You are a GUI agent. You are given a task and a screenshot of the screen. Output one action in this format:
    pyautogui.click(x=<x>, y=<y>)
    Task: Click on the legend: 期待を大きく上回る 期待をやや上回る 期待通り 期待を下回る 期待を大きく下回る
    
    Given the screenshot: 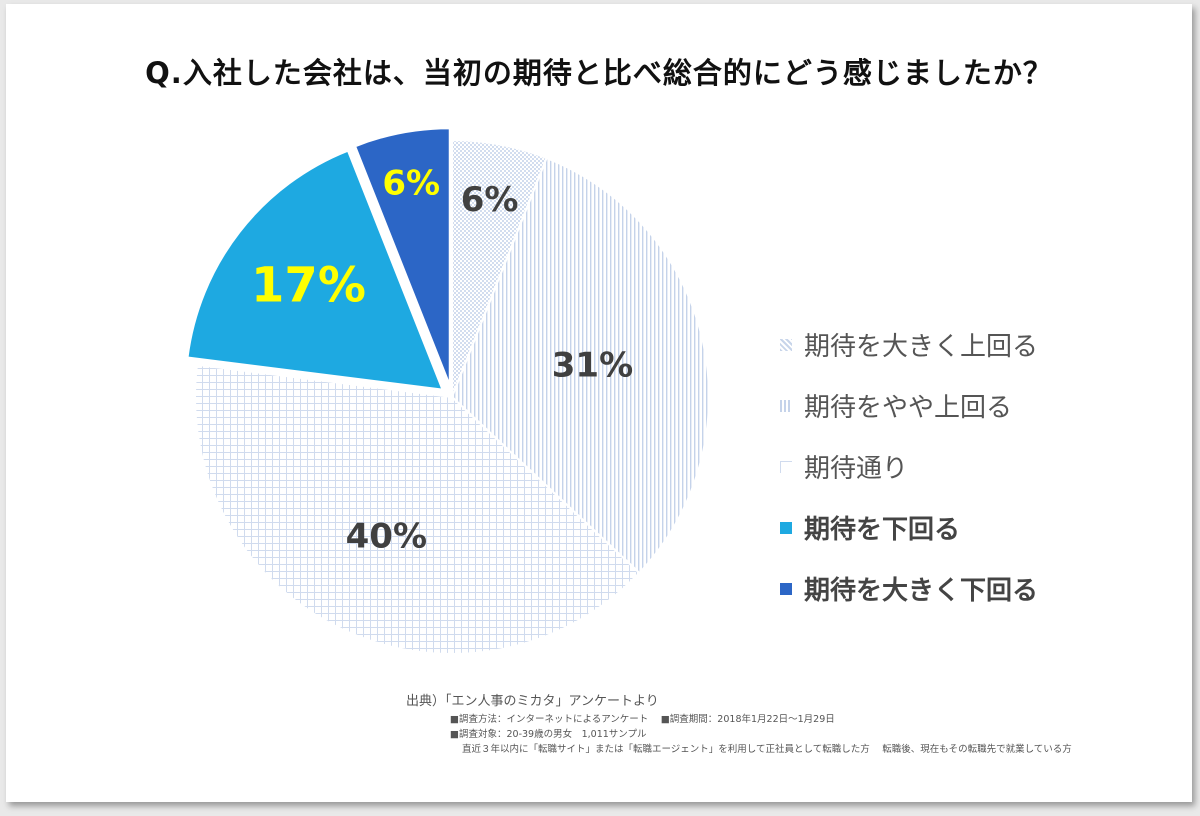 What is the action you would take?
    pyautogui.click(x=909, y=466)
    